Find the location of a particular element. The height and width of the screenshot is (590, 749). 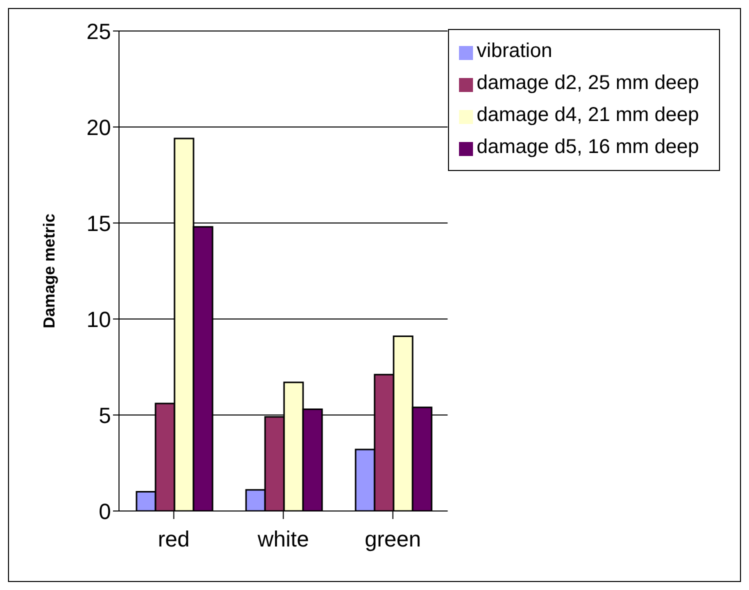

legend-label: damage d4, 21 mm deep is located at coordinates (587, 115).